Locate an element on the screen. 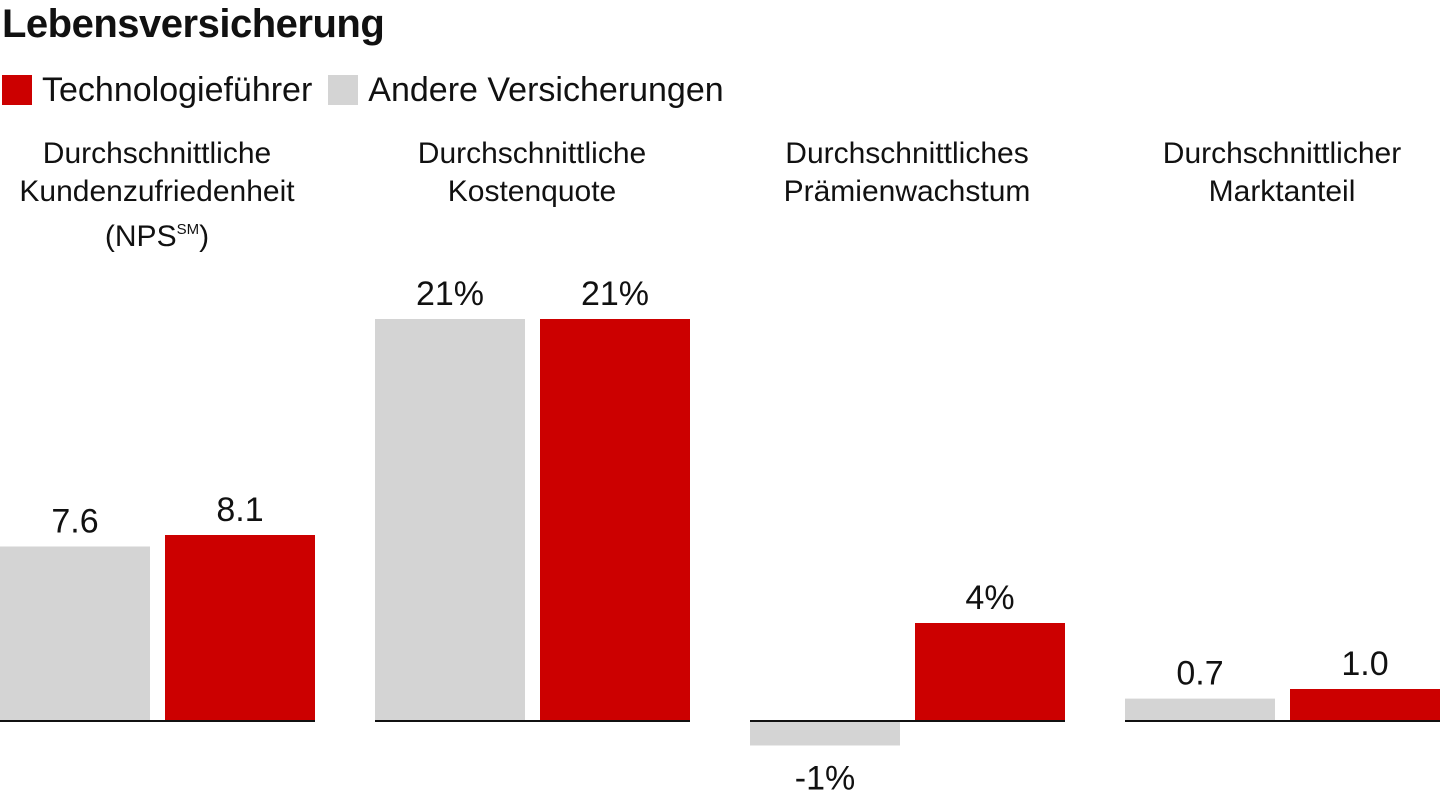  data-label-leader: 8.1 is located at coordinates (239, 510).